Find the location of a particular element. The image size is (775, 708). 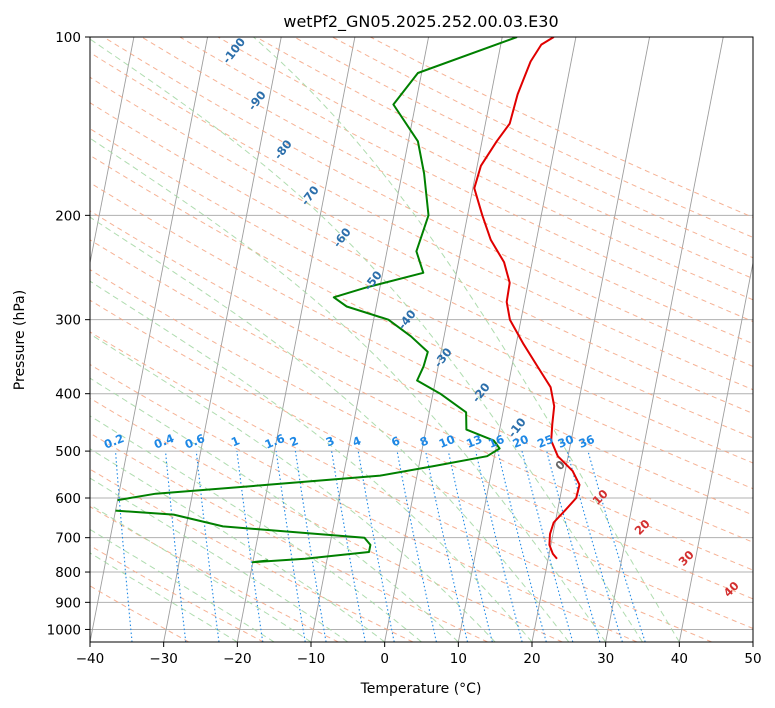

y-tick-label: 700 is located at coordinates (68, 539).